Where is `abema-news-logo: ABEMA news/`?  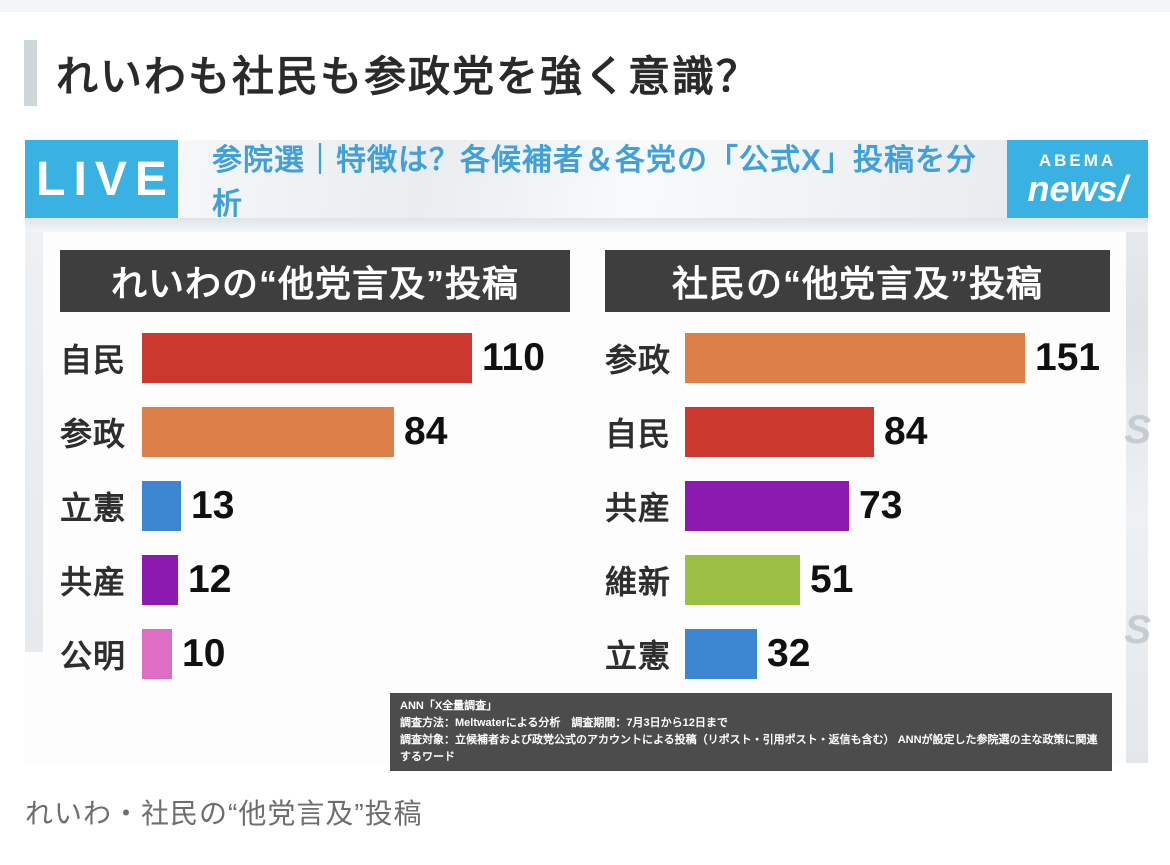 abema-news-logo: ABEMA news/ is located at coordinates (1077, 179).